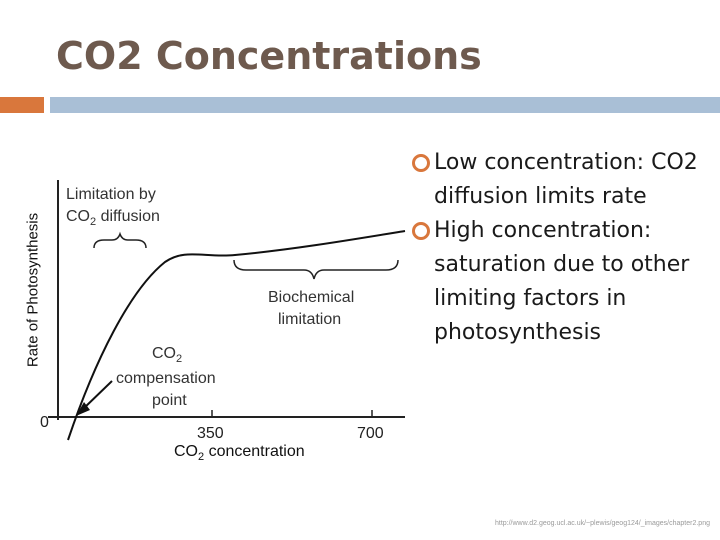  I want to click on compensation-arrowhead, so click(83, 409).